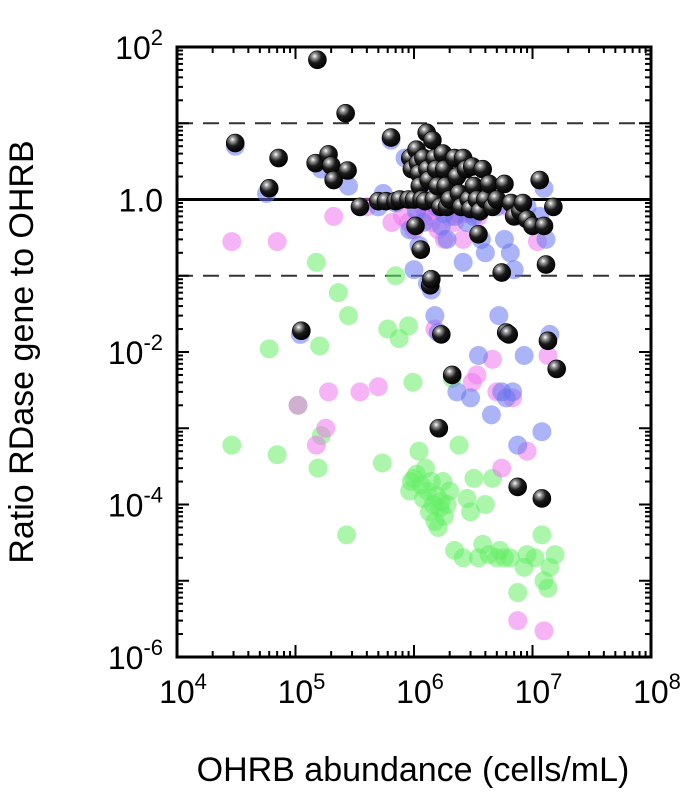  I want to click on x-tick-label: 10⁵, so click(302, 689).